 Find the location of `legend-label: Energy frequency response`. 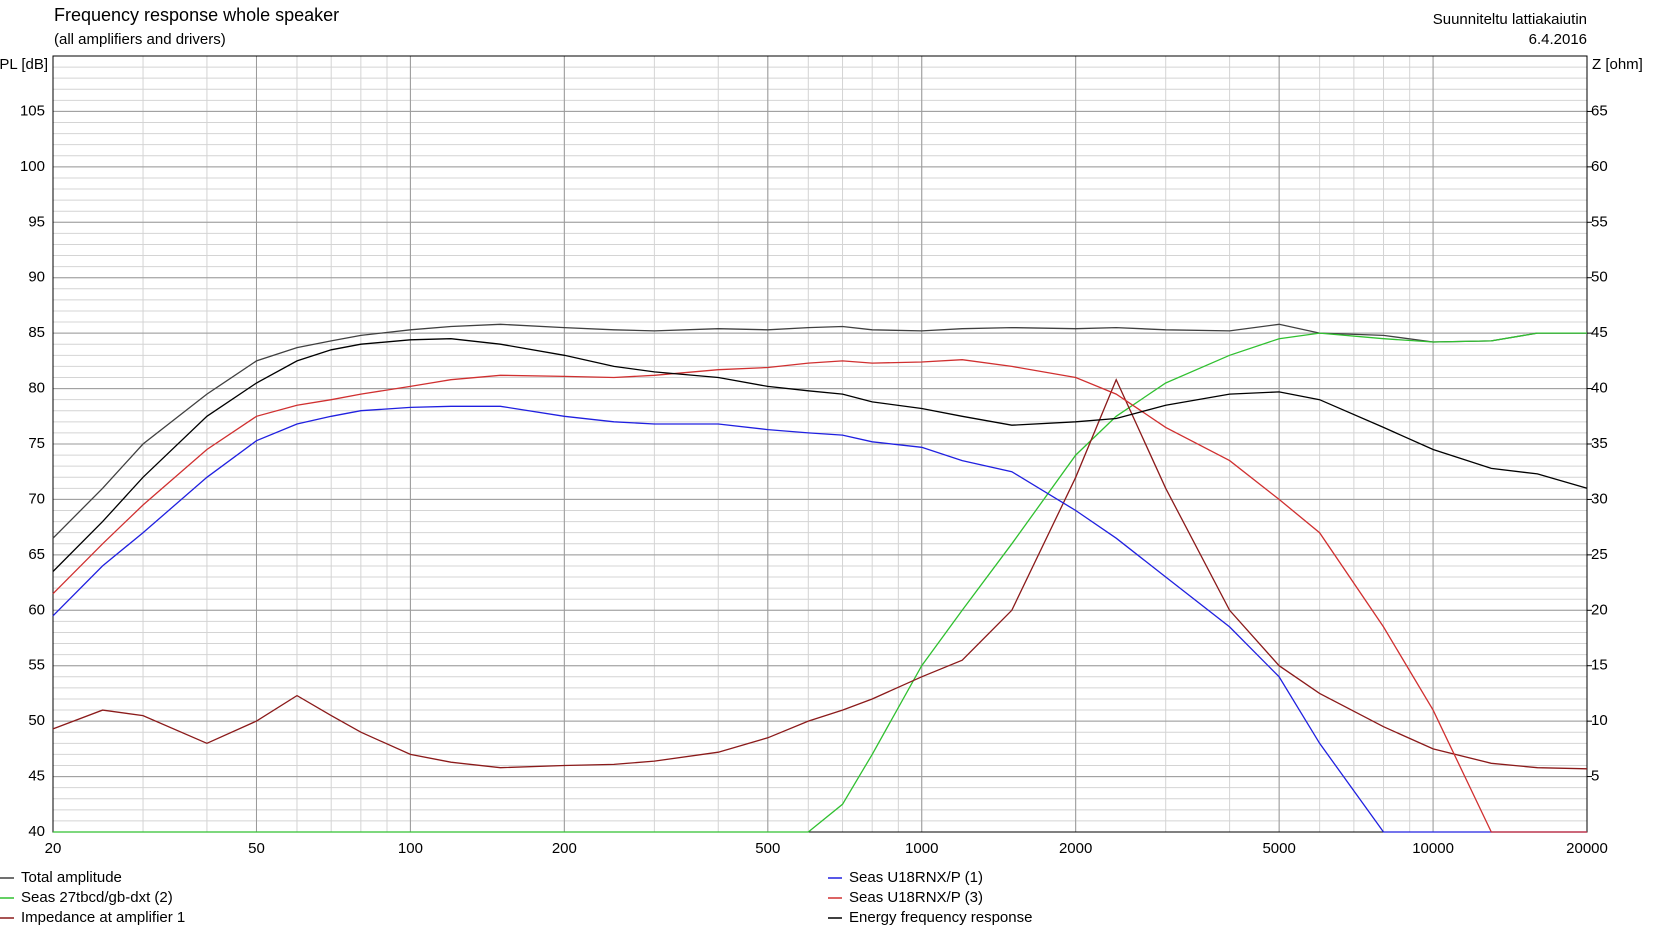

legend-label: Energy frequency response is located at coordinates (940, 917).